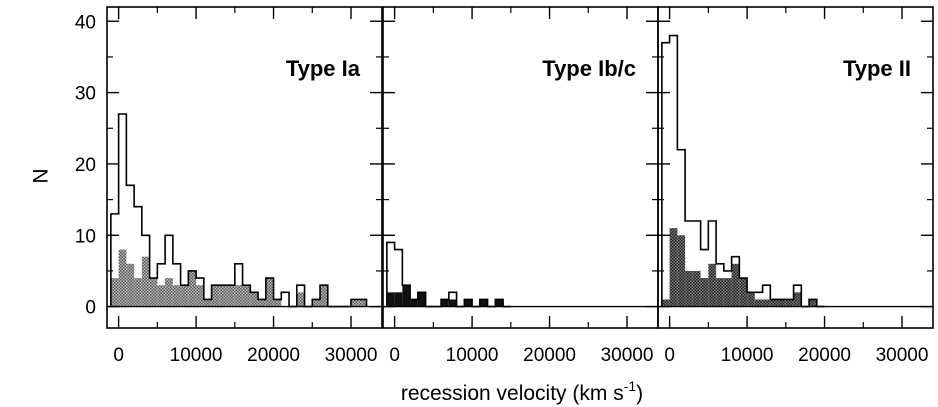 The height and width of the screenshot is (407, 938). Describe the element at coordinates (85, 236) in the screenshot. I see `y-tick-label: 10` at that location.